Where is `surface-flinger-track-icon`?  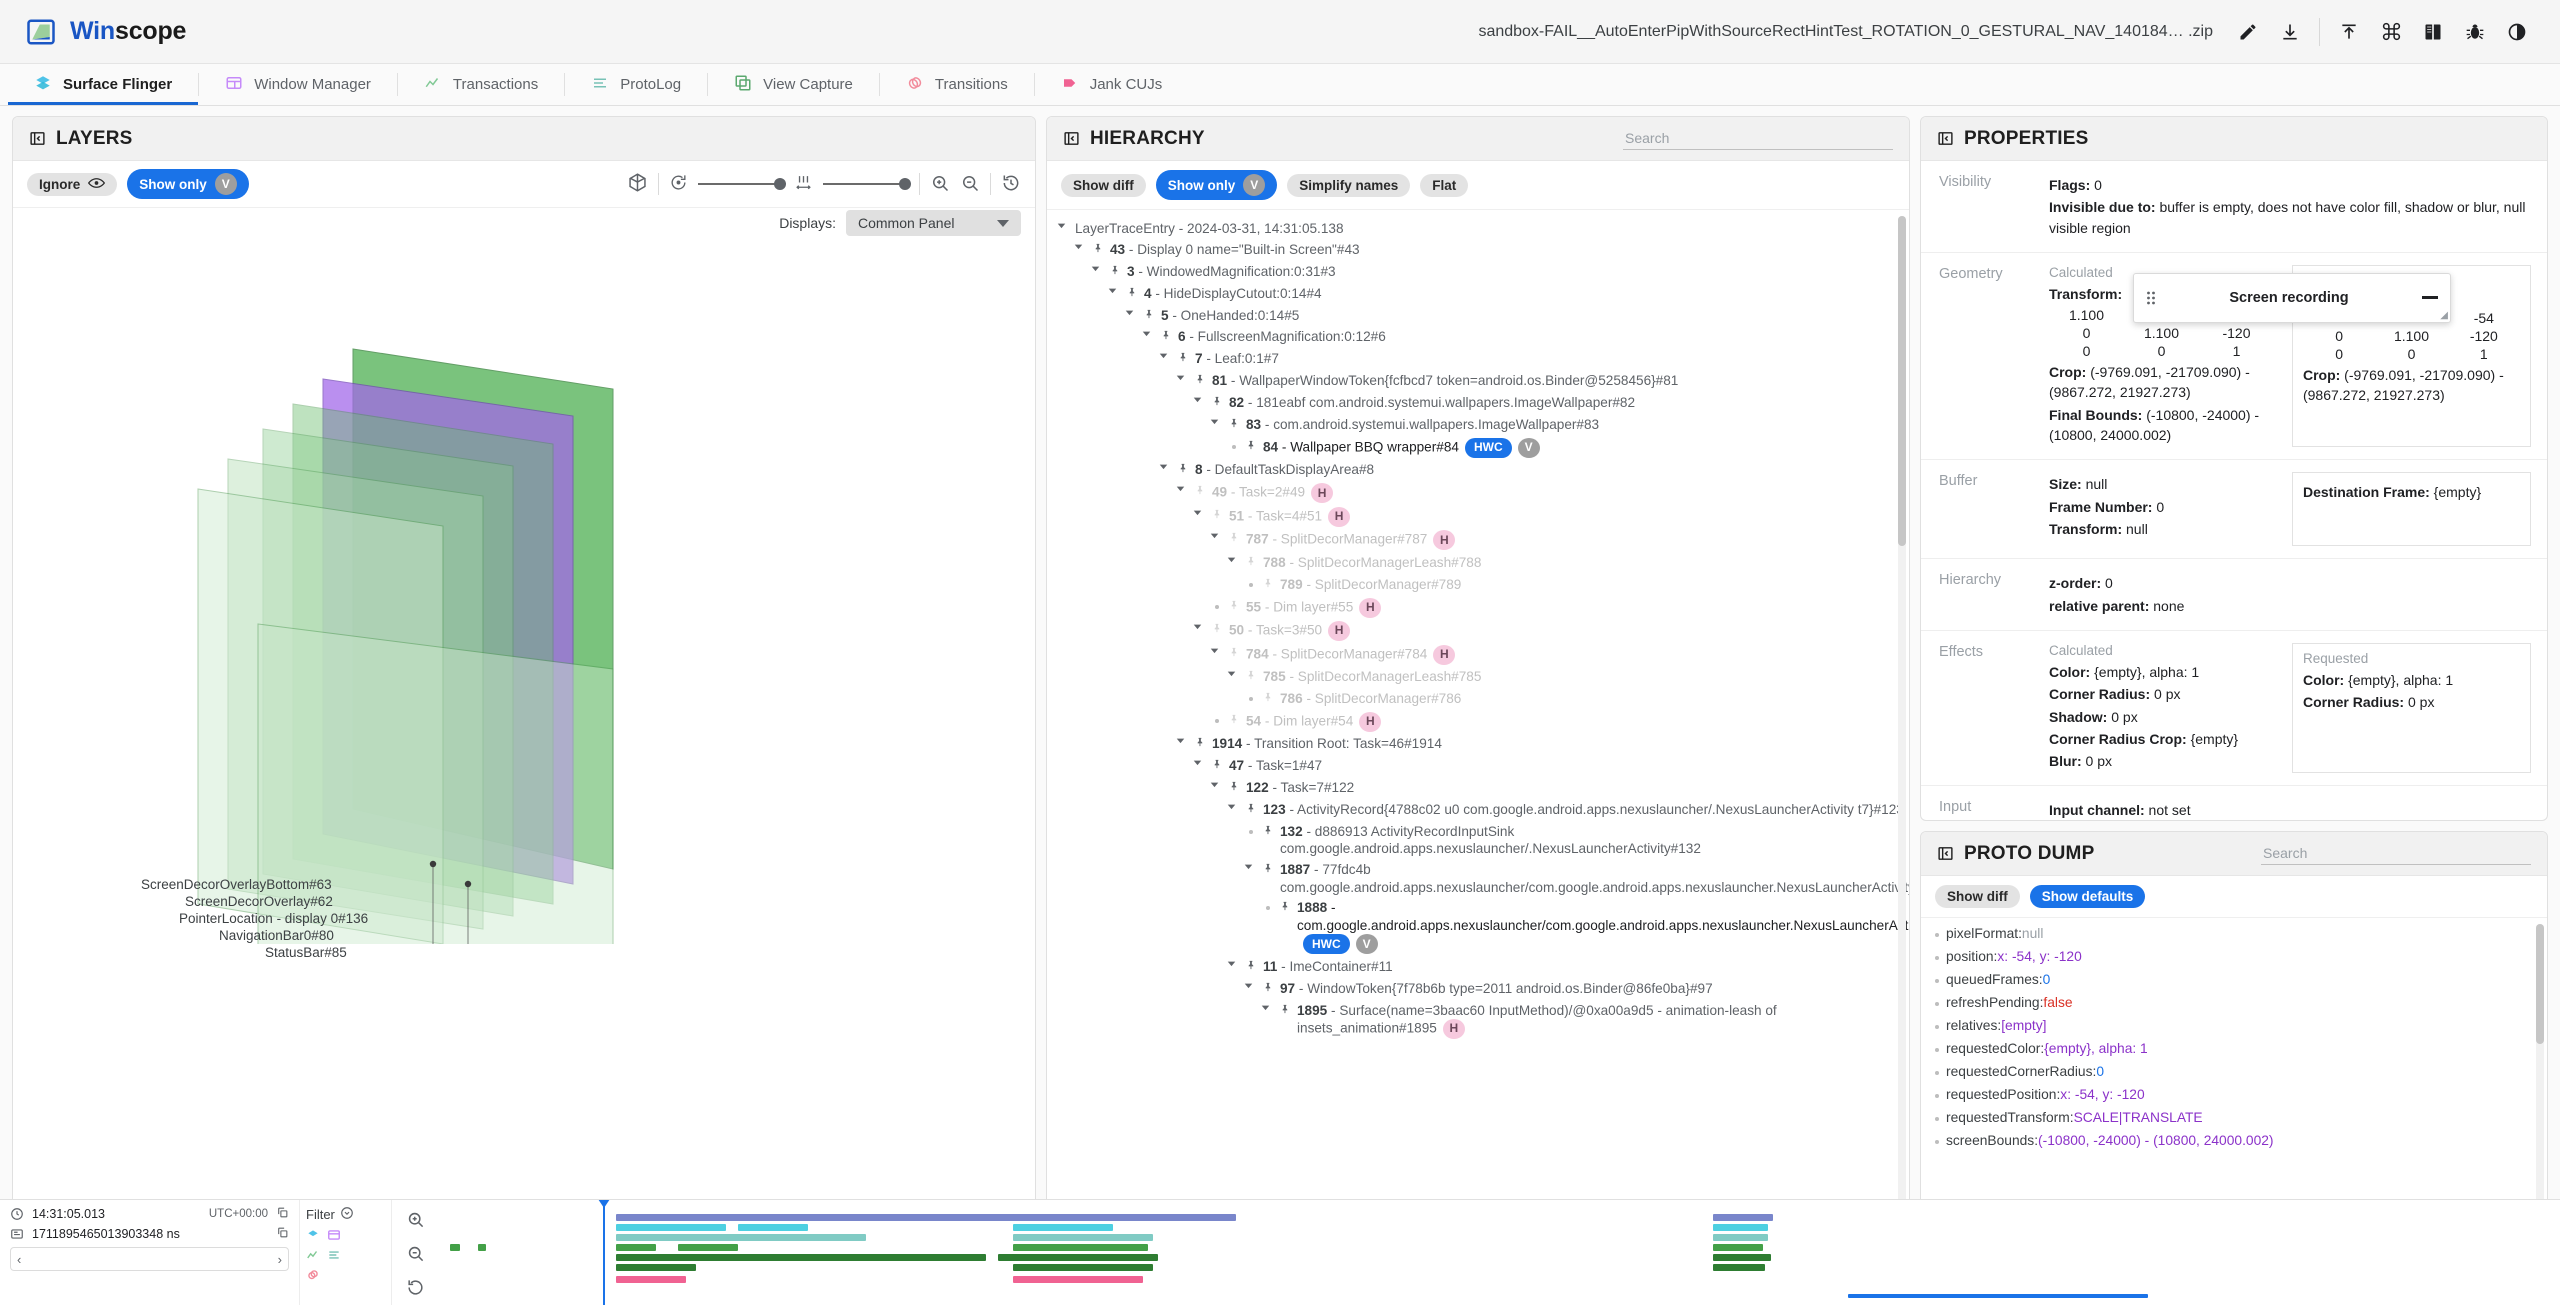 surface-flinger-track-icon is located at coordinates (313, 1236).